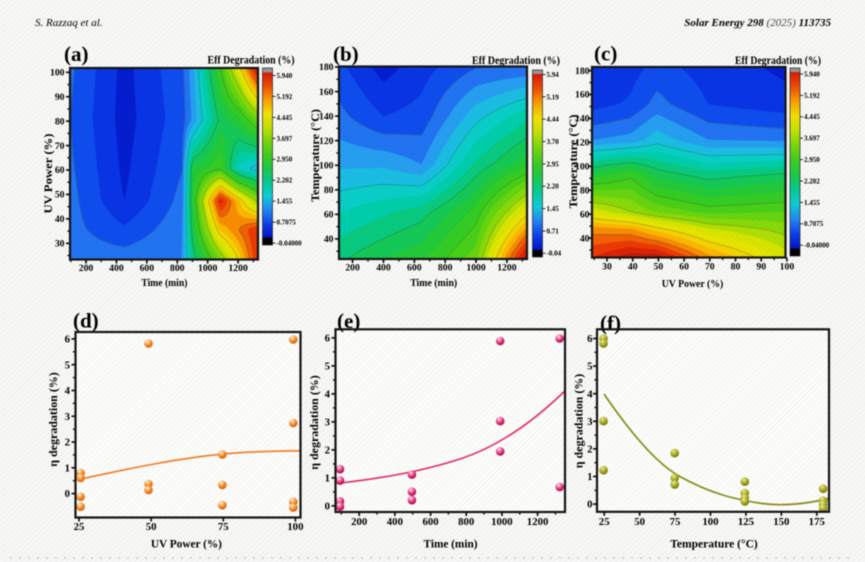  Describe the element at coordinates (605, 54) in the screenshot. I see `svg-text: (c)` at that location.